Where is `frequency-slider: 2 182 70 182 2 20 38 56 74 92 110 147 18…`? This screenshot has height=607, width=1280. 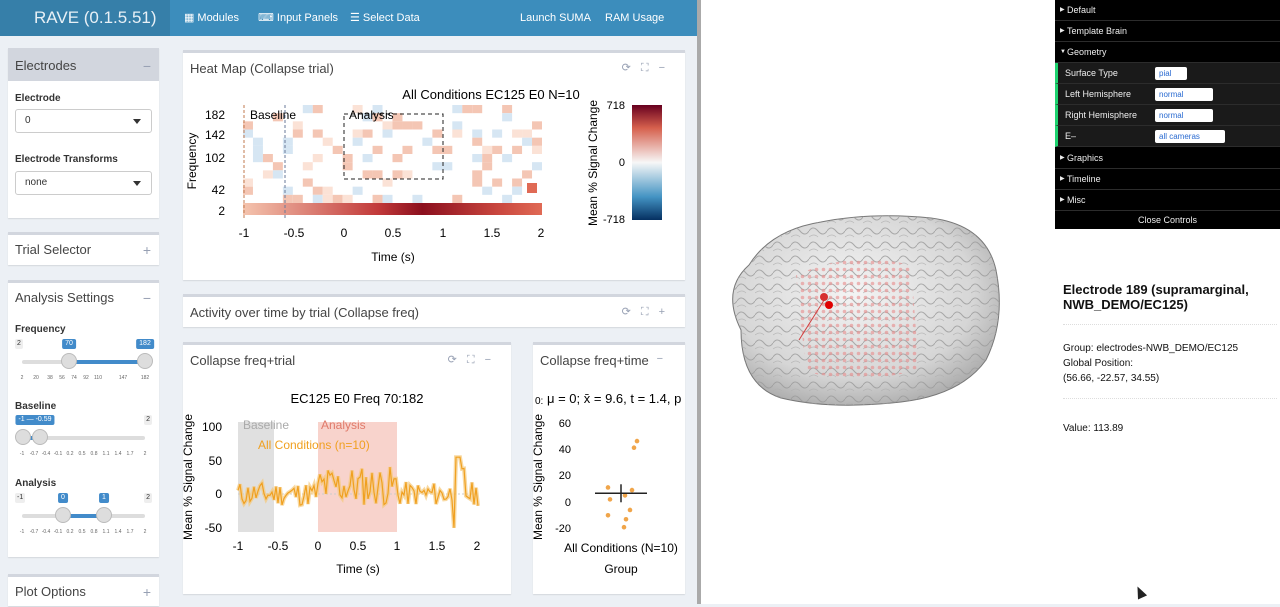
frequency-slider: 2 182 70 182 2 20 38 56 74 92 110 147 18… is located at coordinates (84, 371).